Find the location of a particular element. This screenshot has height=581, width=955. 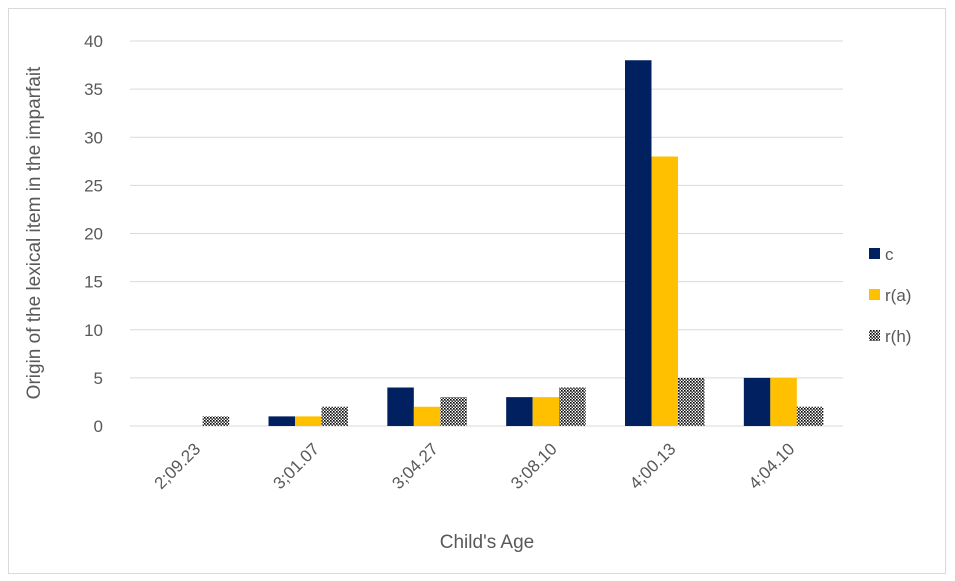

legend-label: c is located at coordinates (889, 254).